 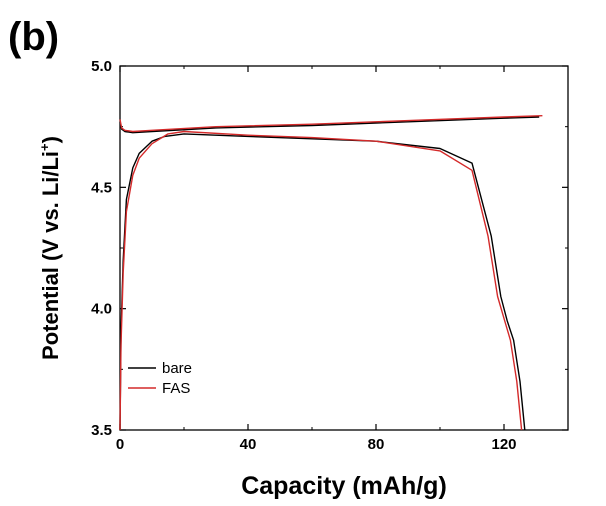 What do you see at coordinates (101, 309) in the screenshot?
I see `y-tick-label: 4.0` at bounding box center [101, 309].